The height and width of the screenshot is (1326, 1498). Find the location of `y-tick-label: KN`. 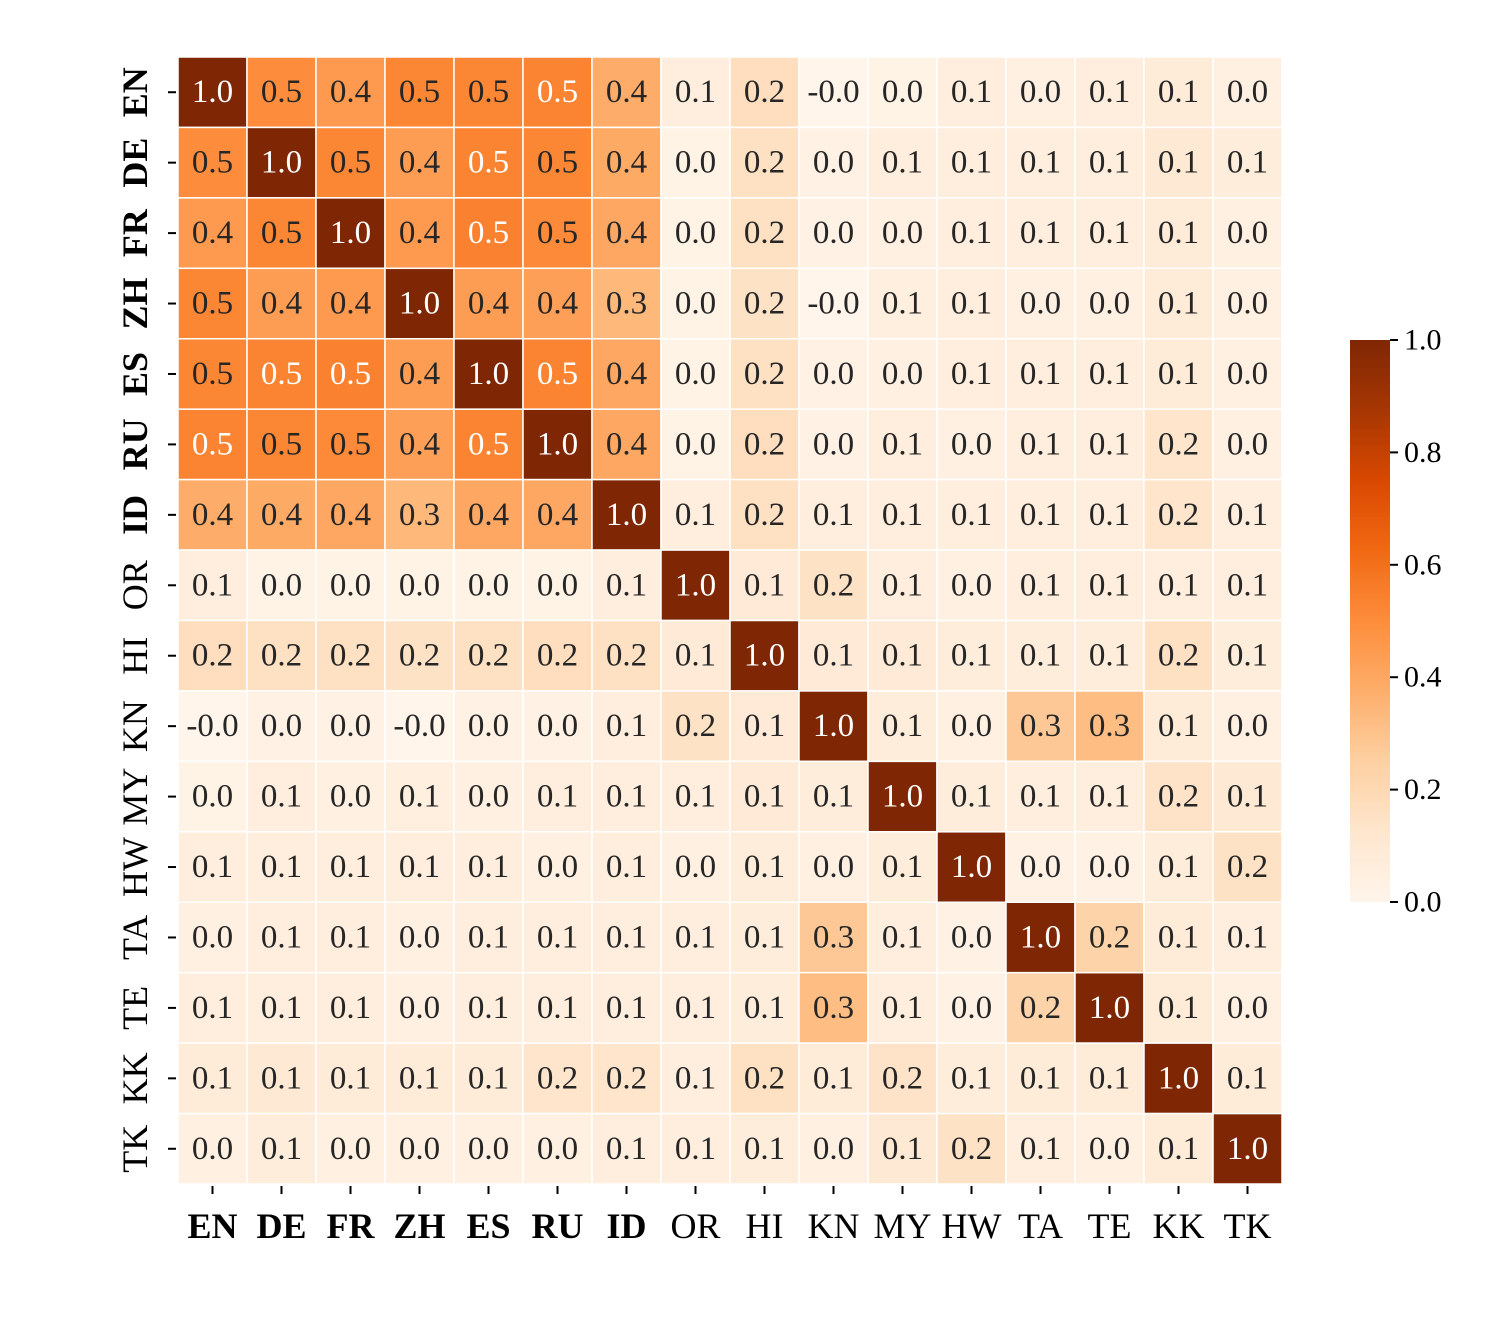

y-tick-label: KN is located at coordinates (135, 726).